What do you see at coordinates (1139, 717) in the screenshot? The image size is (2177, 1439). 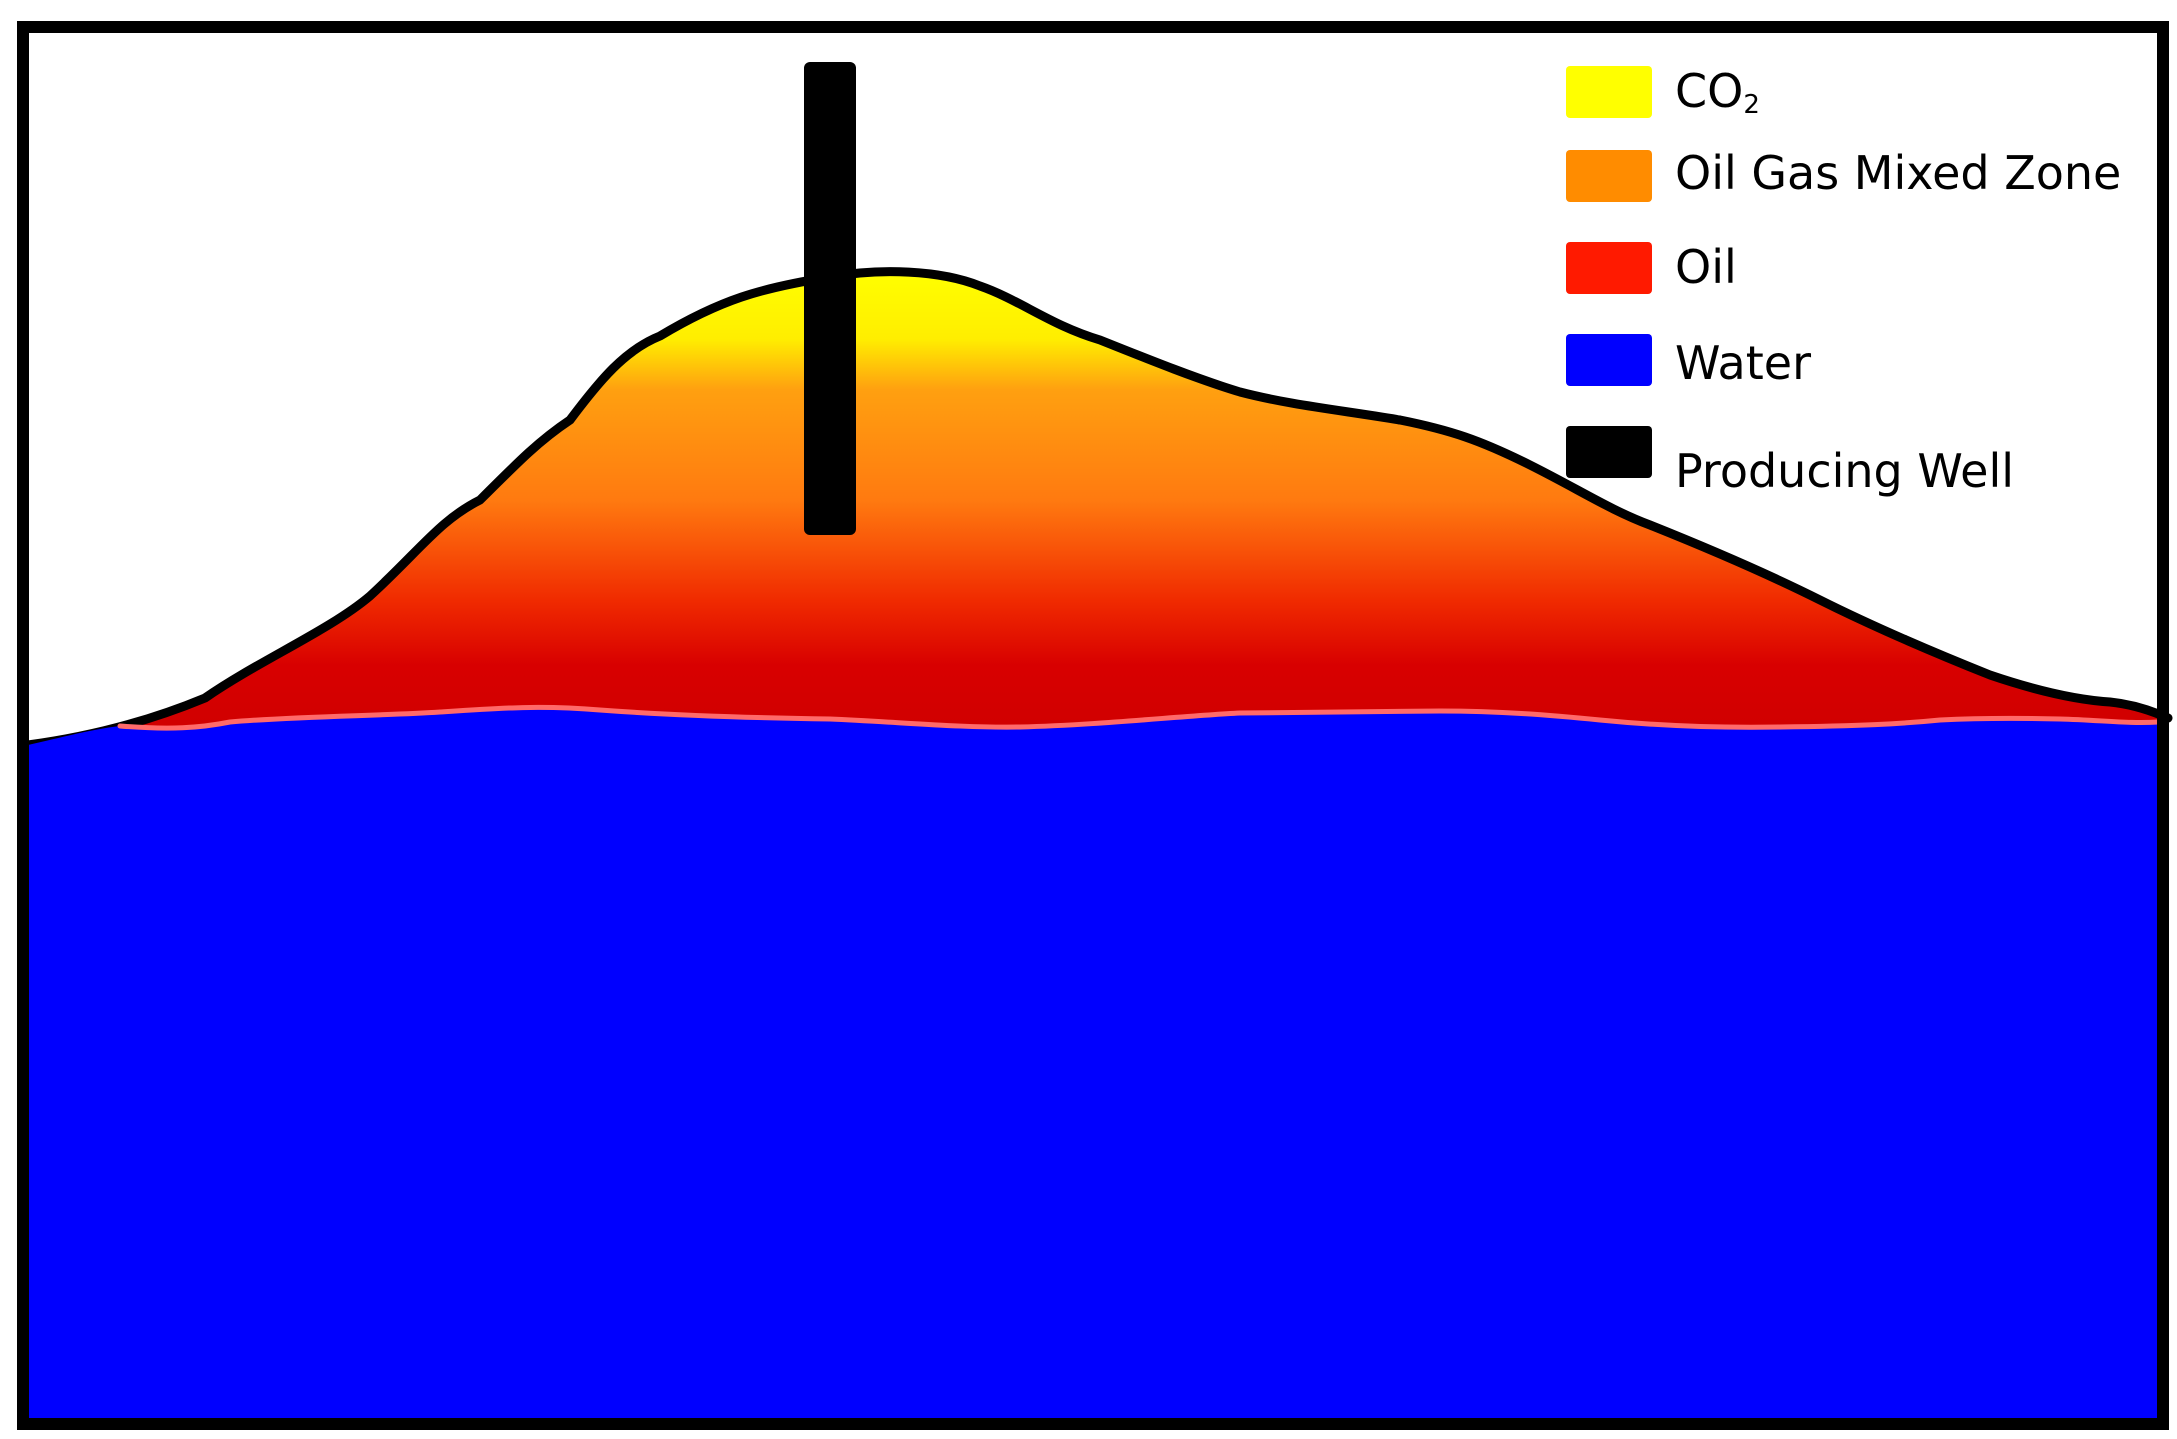 I see `oil-water-interface` at bounding box center [1139, 717].